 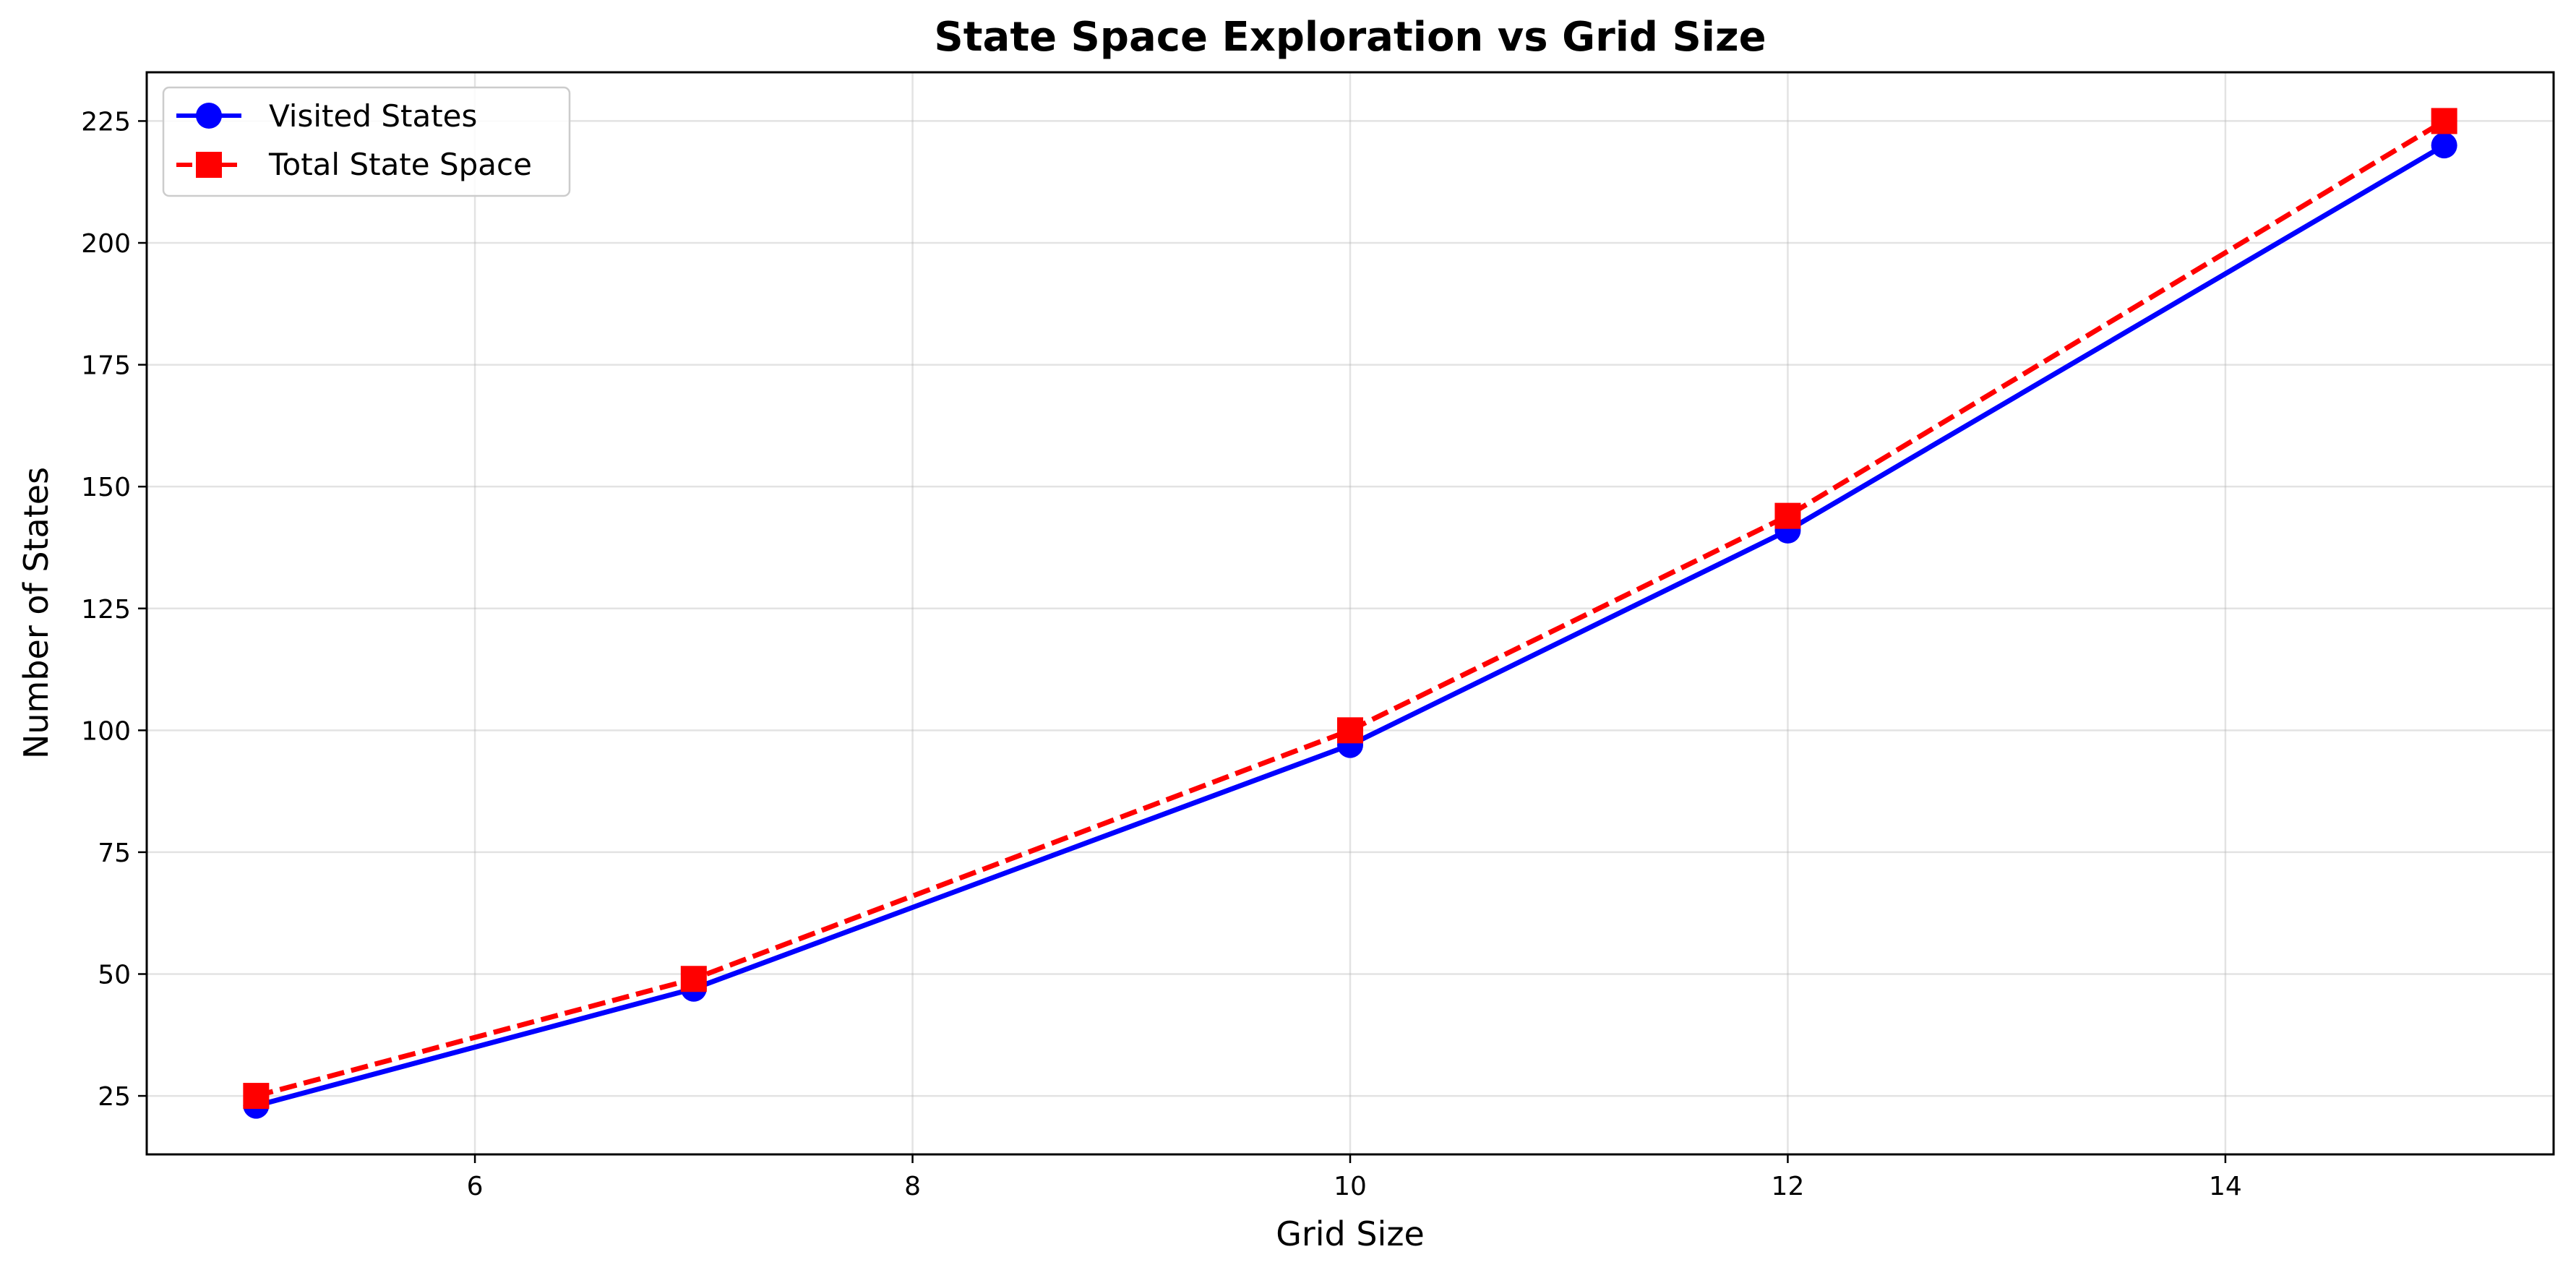 What do you see at coordinates (400, 164) in the screenshot?
I see `legend-label-total-state-space: Total State Space` at bounding box center [400, 164].